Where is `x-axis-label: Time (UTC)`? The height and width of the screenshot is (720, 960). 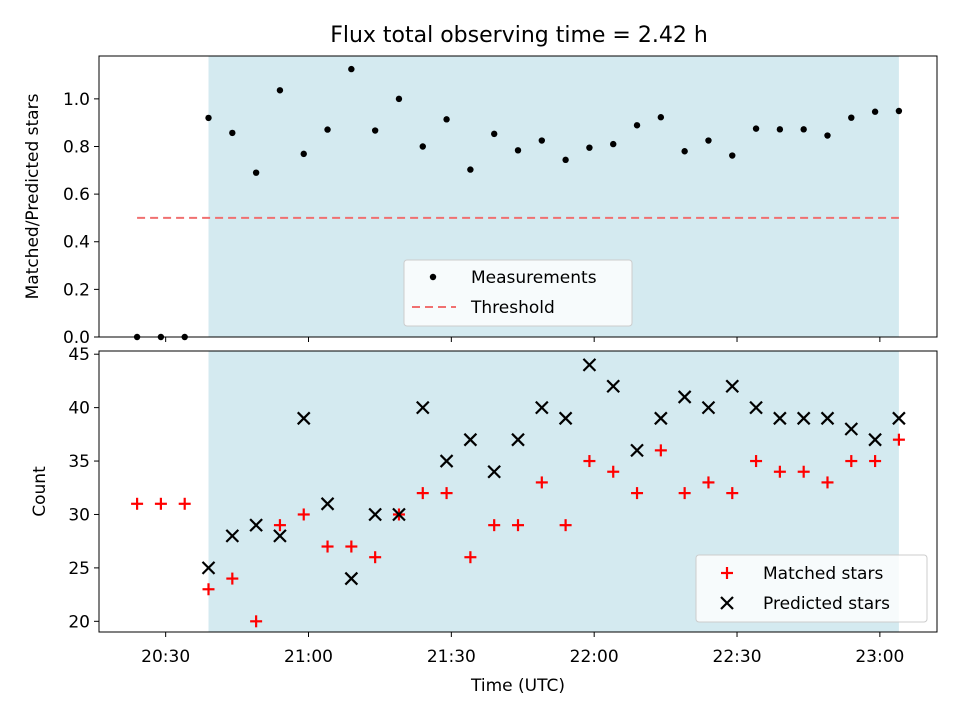
x-axis-label: Time (UTC) is located at coordinates (517, 686).